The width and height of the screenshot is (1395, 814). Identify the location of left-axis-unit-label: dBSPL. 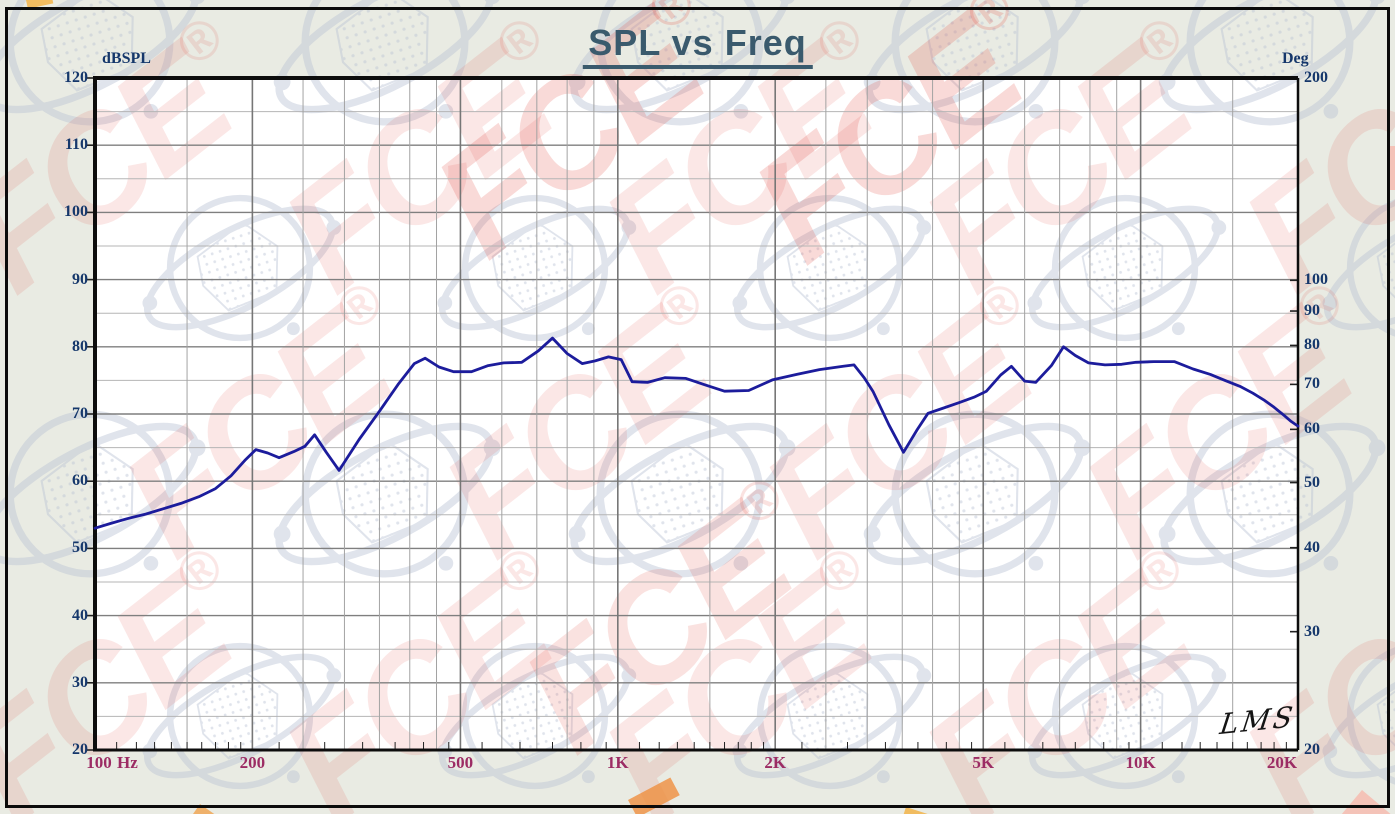
(126, 58).